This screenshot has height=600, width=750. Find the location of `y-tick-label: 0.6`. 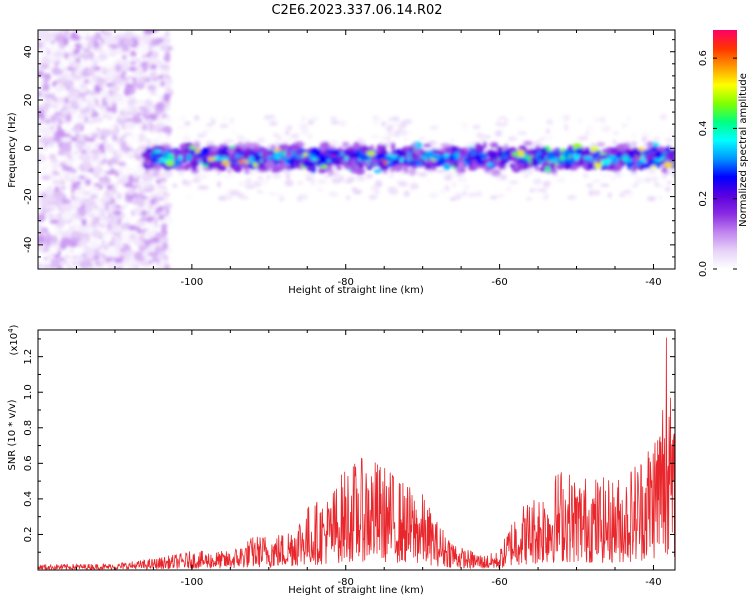

y-tick-label: 0.6 is located at coordinates (28, 463).